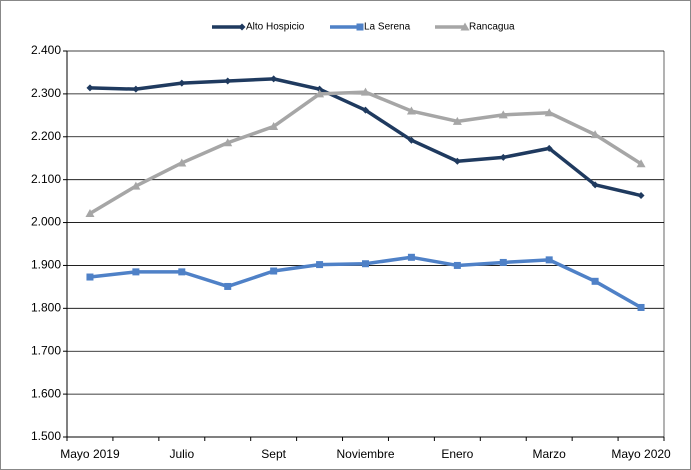  What do you see at coordinates (46, 222) in the screenshot?
I see `y-tick-label: 2.000` at bounding box center [46, 222].